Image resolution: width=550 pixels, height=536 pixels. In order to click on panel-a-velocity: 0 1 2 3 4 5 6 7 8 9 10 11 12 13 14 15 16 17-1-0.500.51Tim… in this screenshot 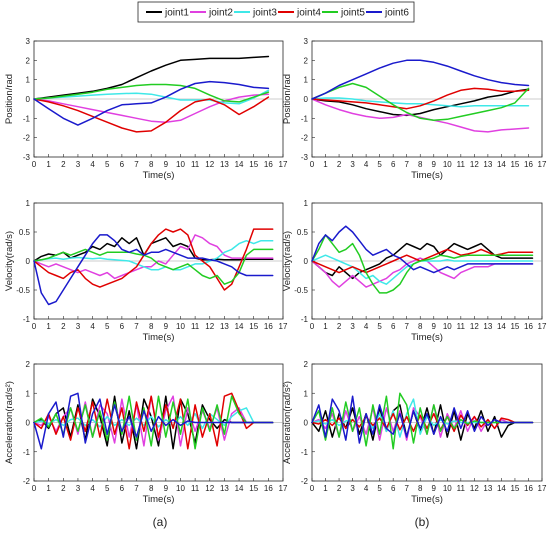, I will do `click(146, 271)`.